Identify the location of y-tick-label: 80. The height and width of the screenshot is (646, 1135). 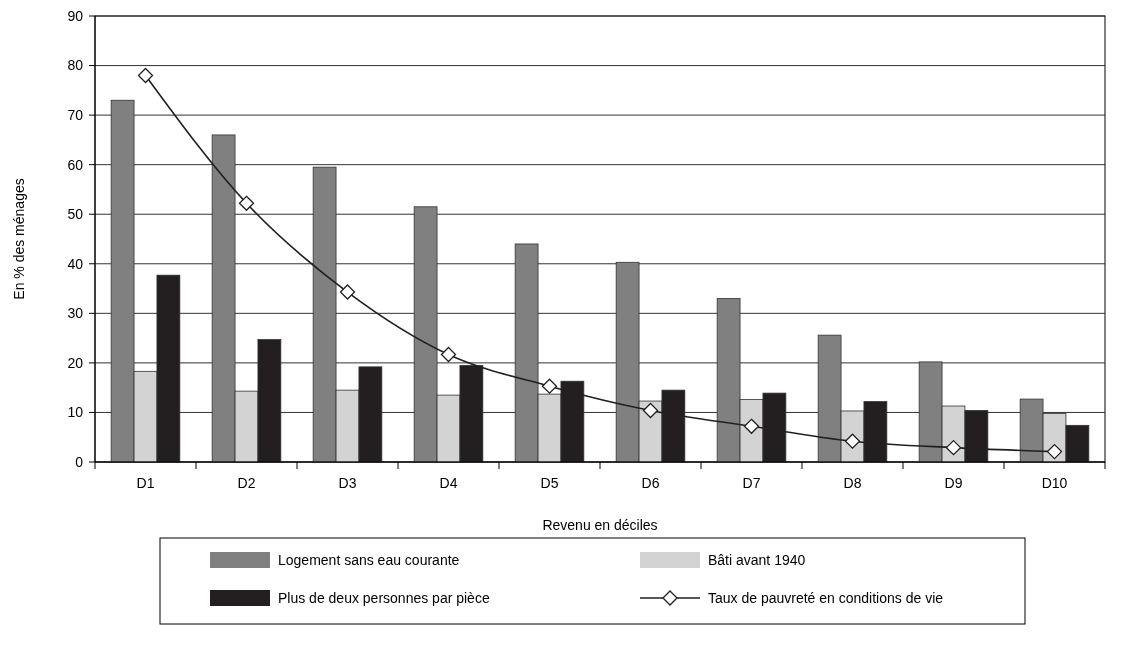
(75, 65).